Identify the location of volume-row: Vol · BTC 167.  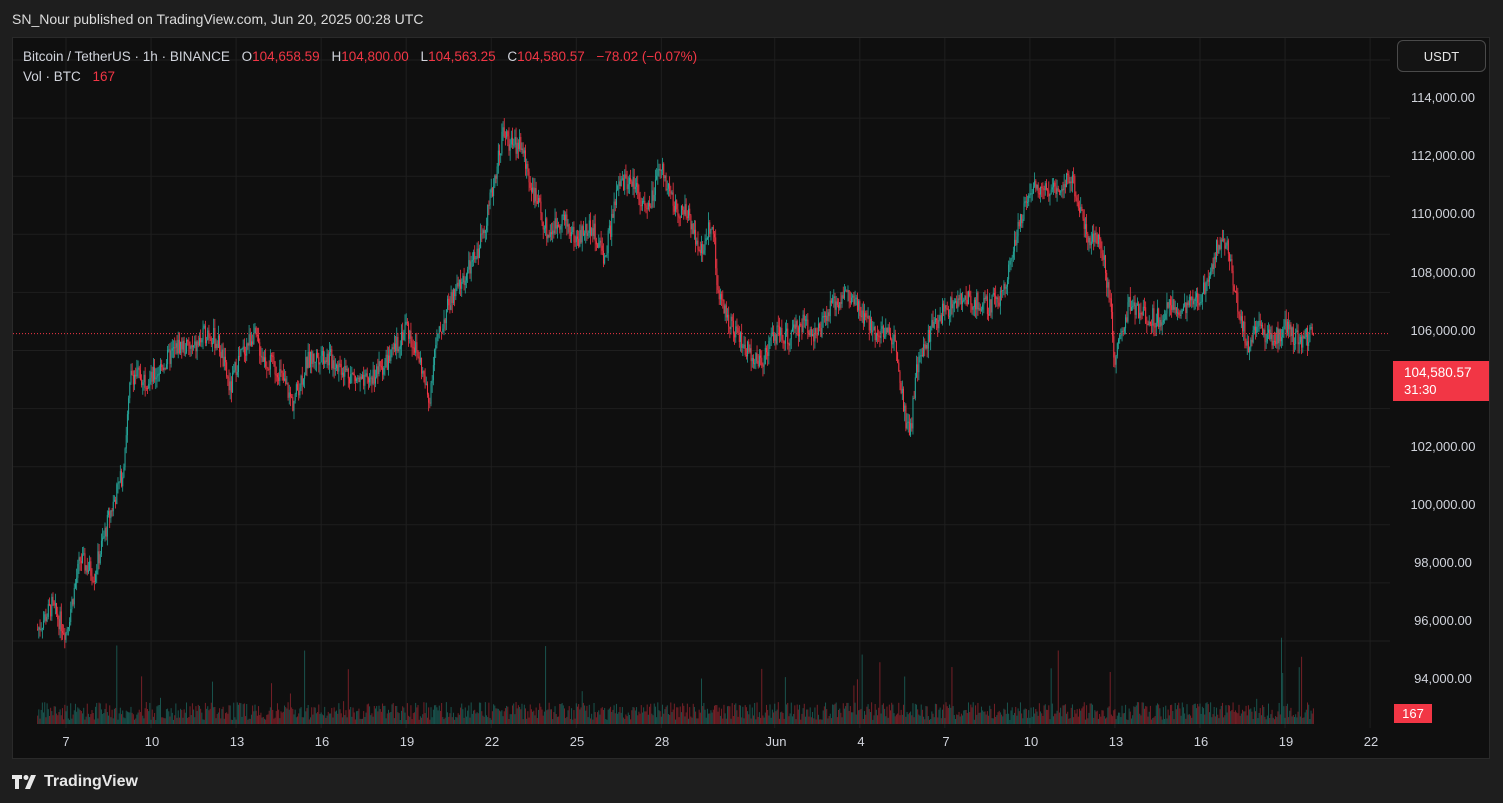
(360, 77).